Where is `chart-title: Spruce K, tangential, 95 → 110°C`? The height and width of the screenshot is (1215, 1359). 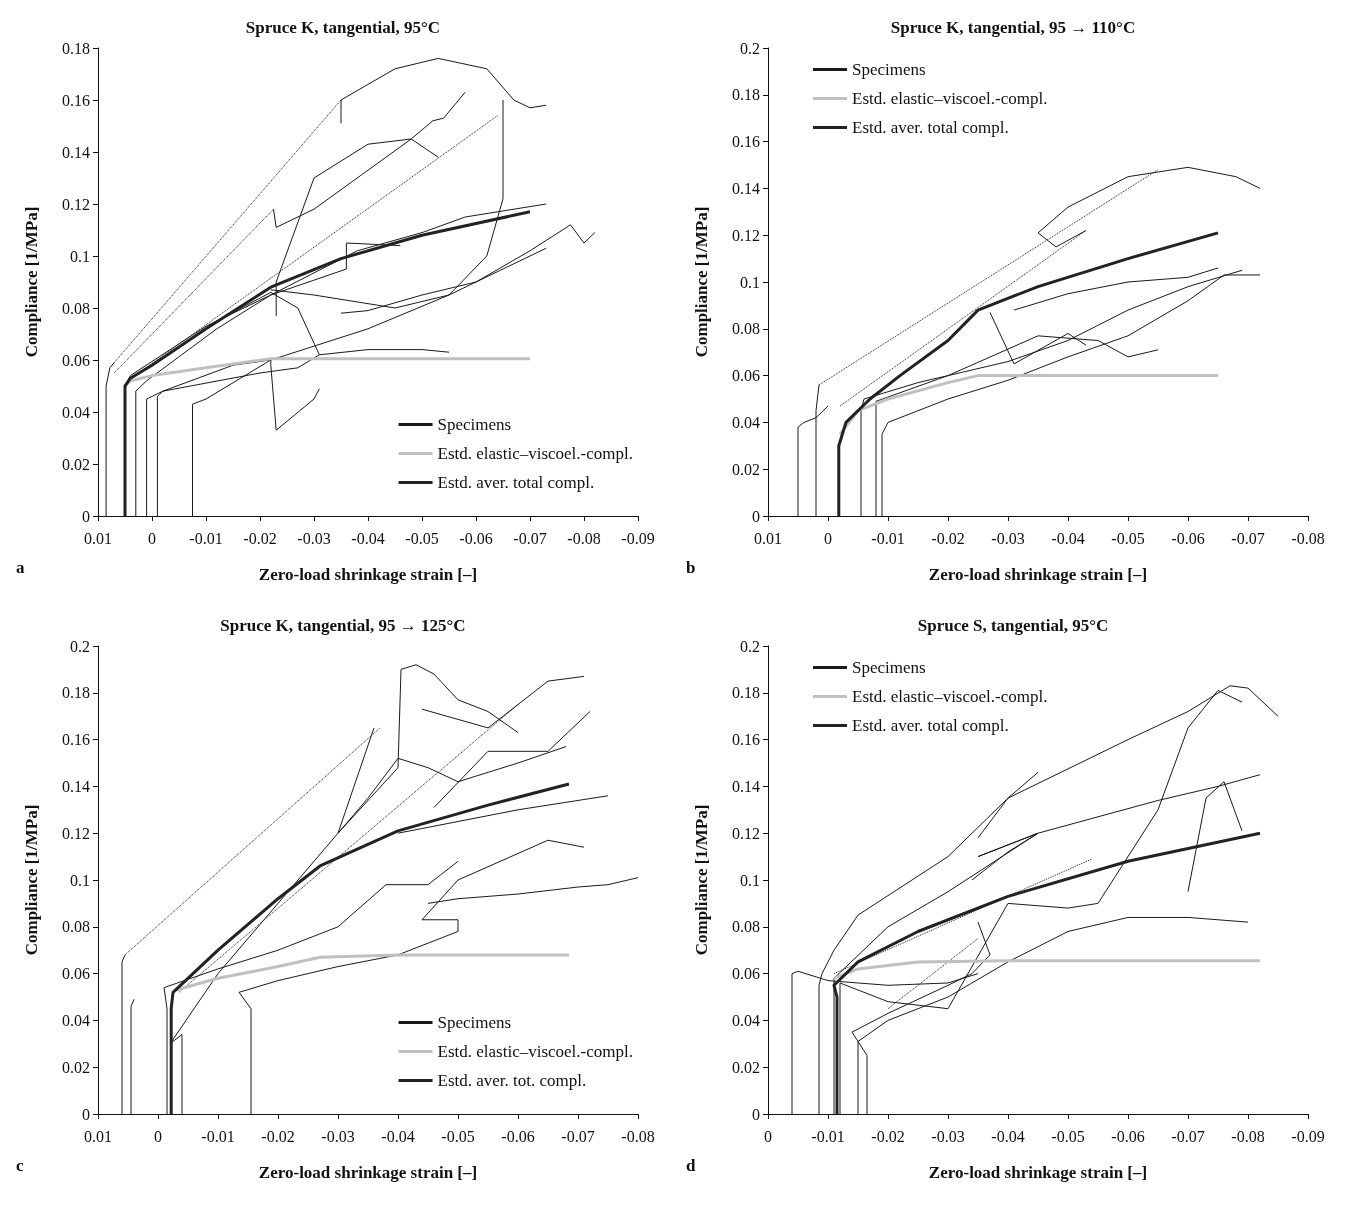 chart-title: Spruce K, tangential, 95 → 110°C is located at coordinates (1013, 27).